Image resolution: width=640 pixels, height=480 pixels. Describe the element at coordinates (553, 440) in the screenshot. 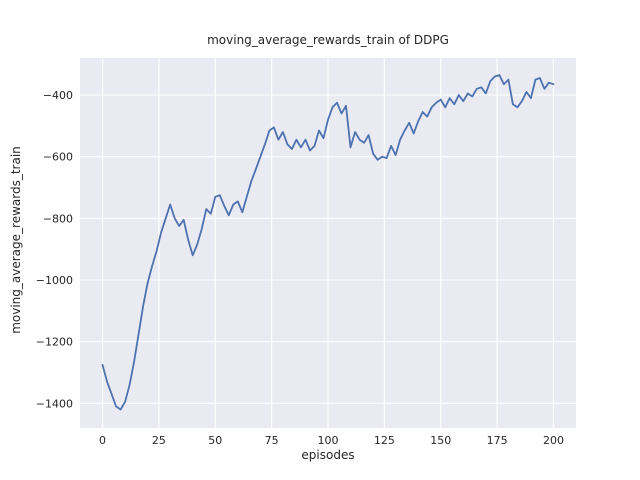

I see `x-tick-label: 200` at that location.